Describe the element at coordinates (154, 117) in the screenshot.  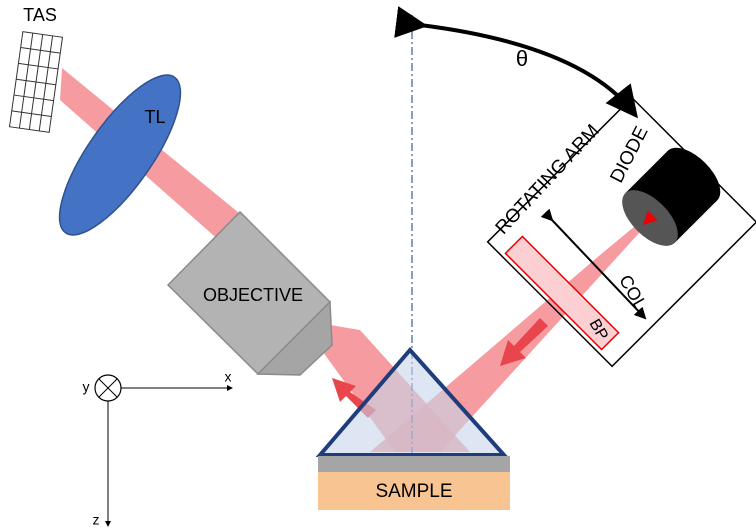
I see `tl-label: TL` at that location.